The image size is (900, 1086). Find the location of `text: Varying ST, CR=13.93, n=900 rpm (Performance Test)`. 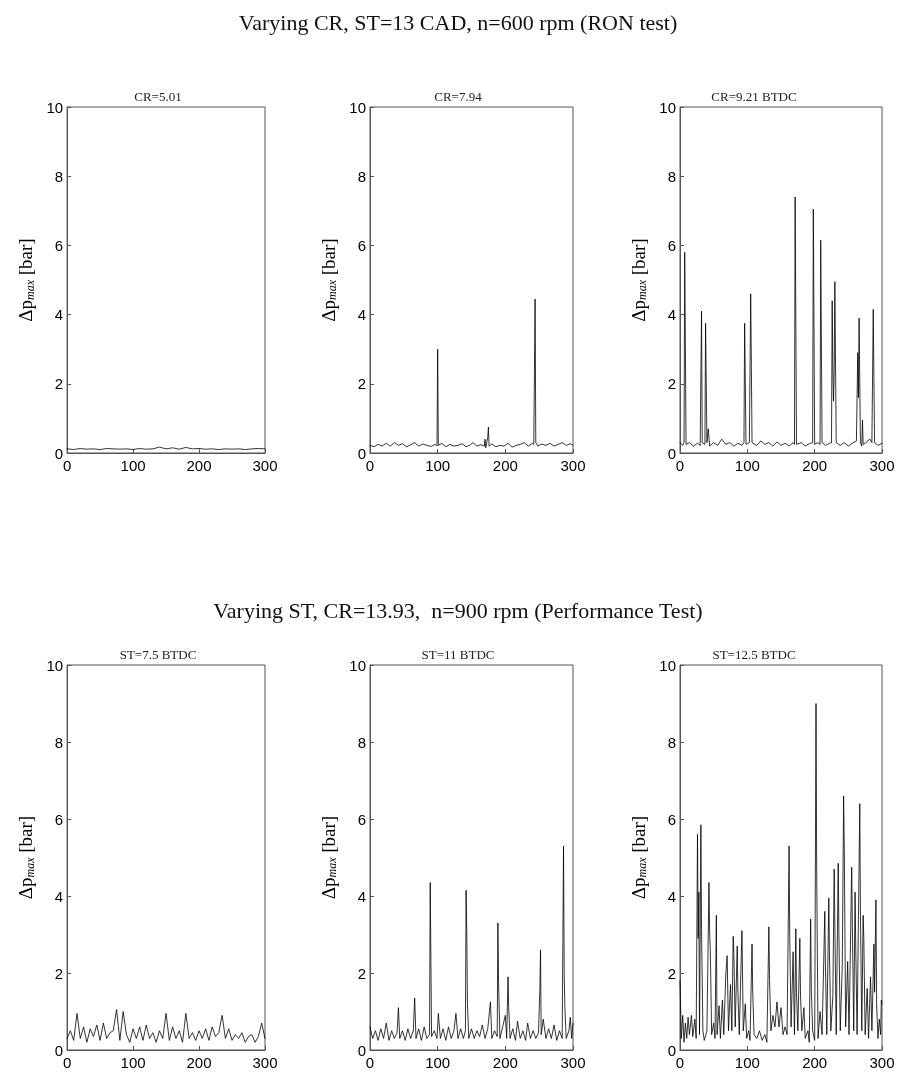

text: Varying ST, CR=13.93, n=900 rpm (Performance Test) is located at coordinates (458, 611).